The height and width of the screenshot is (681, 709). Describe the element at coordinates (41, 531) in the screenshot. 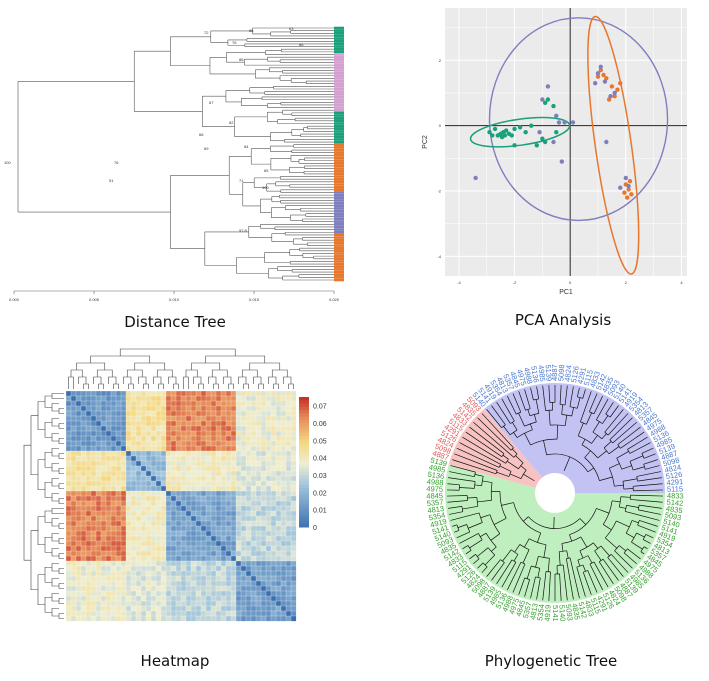

I see `heatmap-row-dendrogram` at that location.